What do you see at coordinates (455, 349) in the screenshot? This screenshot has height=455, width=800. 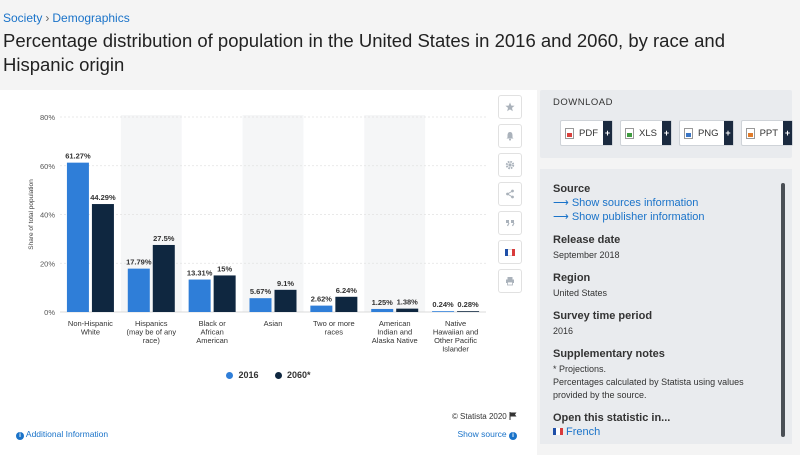 I see `x-tick-label: Islander` at bounding box center [455, 349].